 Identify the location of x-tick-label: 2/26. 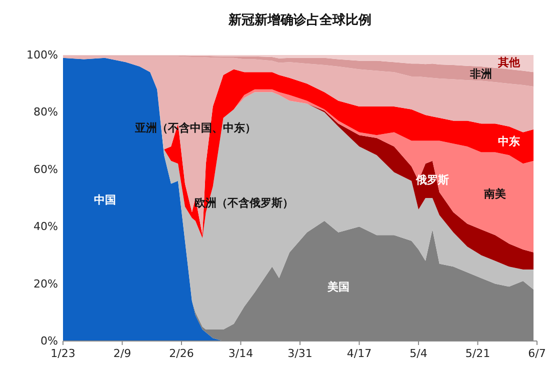
(181, 353).